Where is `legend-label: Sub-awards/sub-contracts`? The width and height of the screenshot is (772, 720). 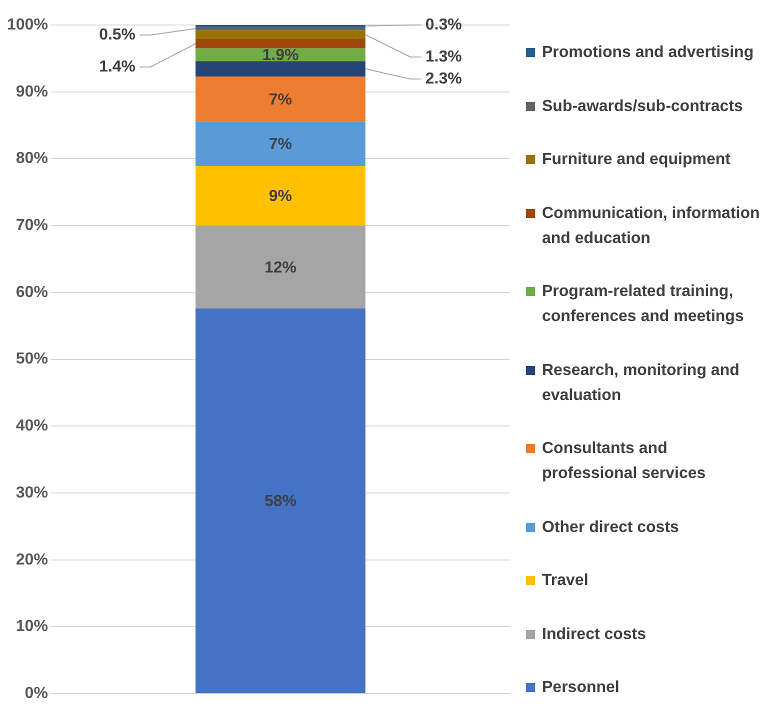 legend-label: Sub-awards/sub-contracts is located at coordinates (642, 106).